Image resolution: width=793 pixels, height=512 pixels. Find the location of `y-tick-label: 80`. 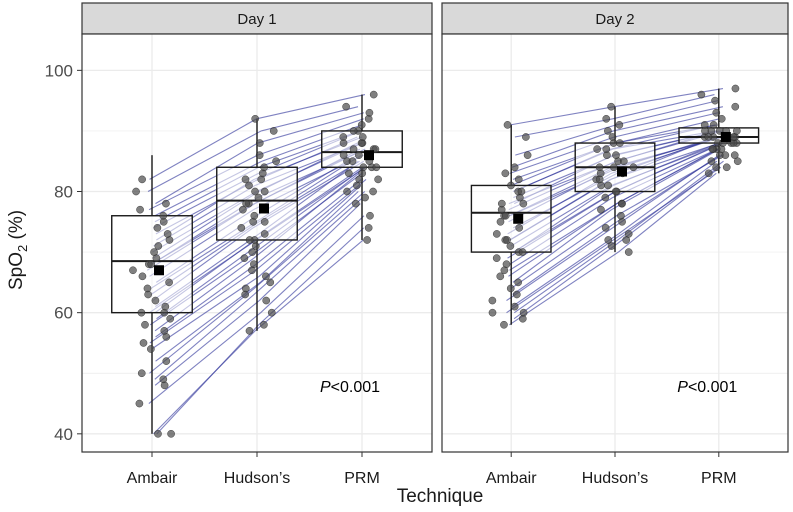

y-tick-label: 80 is located at coordinates (63, 192).